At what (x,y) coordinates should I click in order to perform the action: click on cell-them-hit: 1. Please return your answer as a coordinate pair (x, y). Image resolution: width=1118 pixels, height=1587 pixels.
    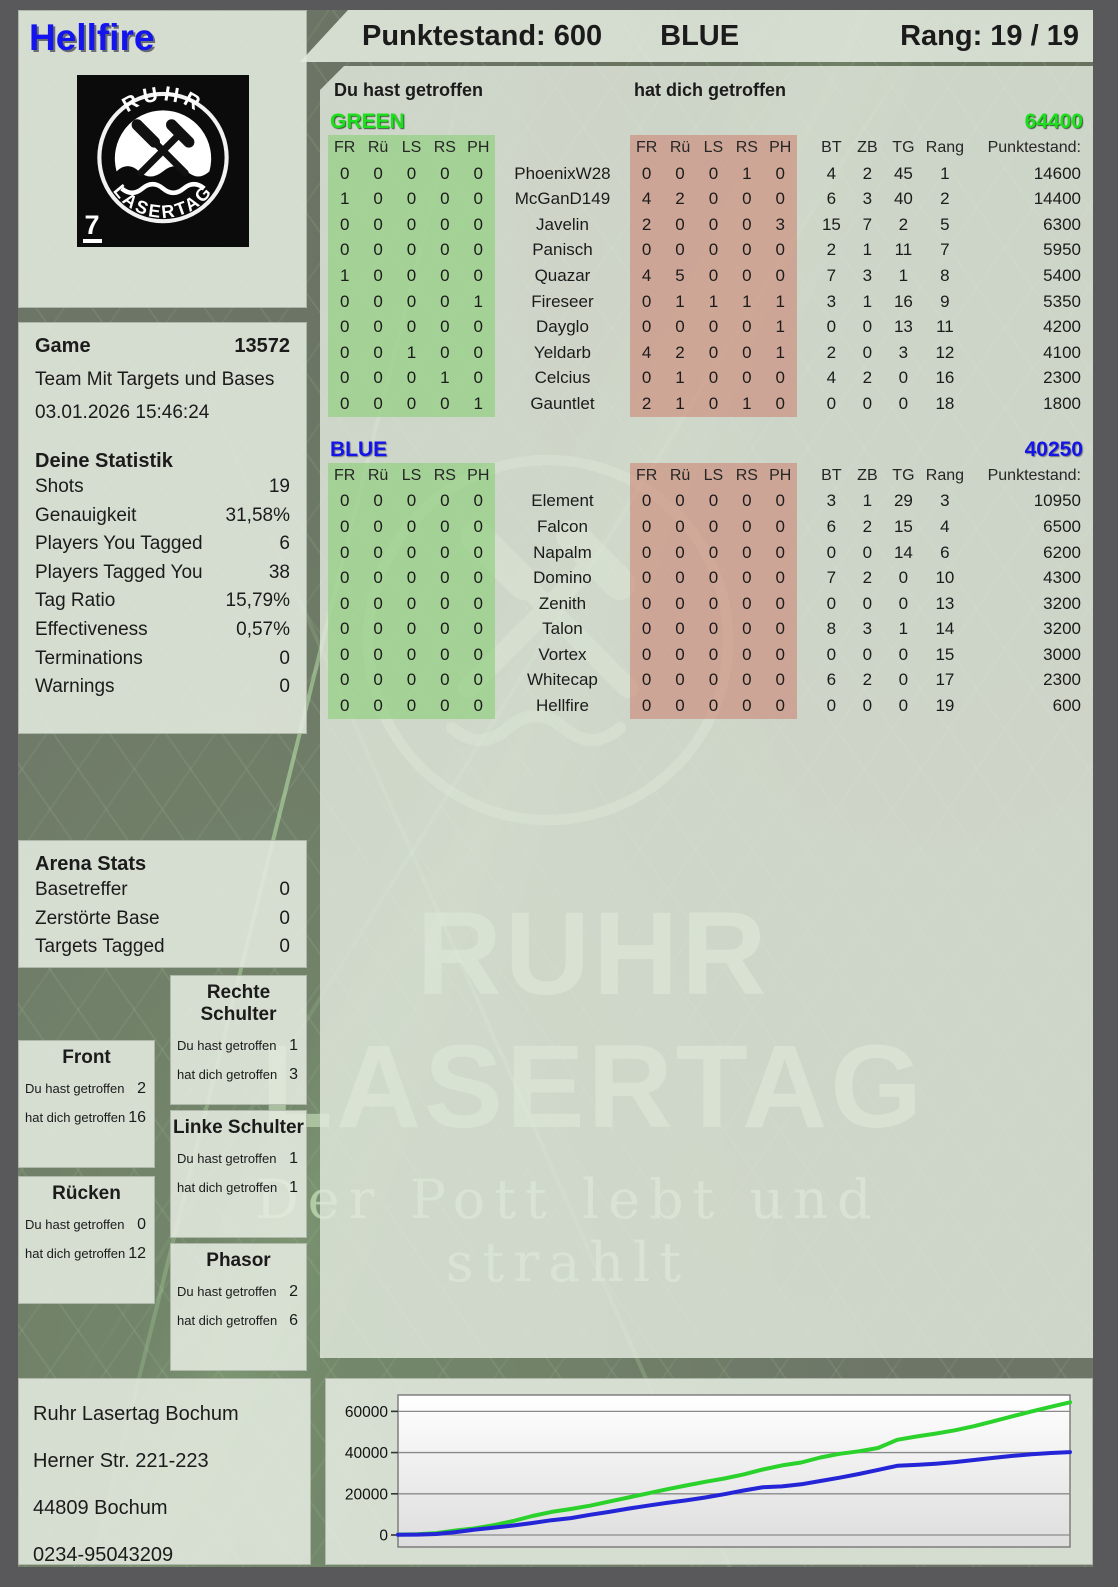
    Looking at the image, I should click on (747, 173).